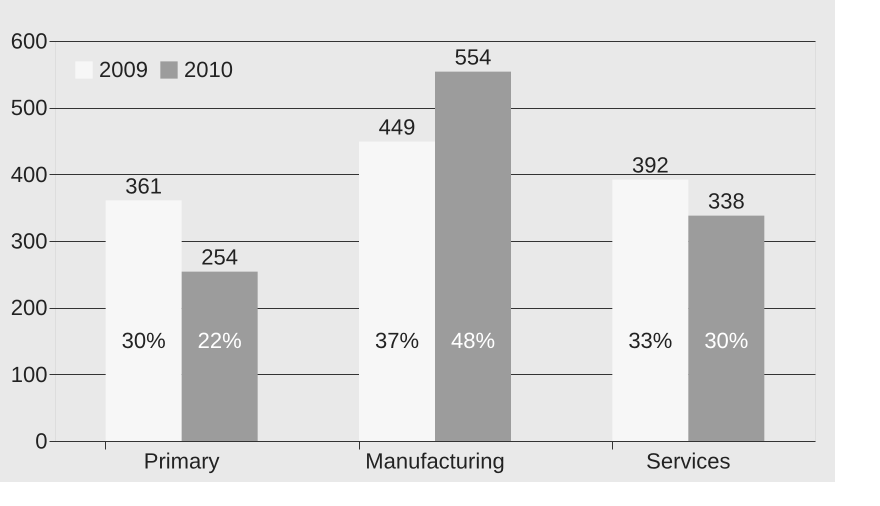  I want to click on y-tick-label: 200, so click(29, 307).